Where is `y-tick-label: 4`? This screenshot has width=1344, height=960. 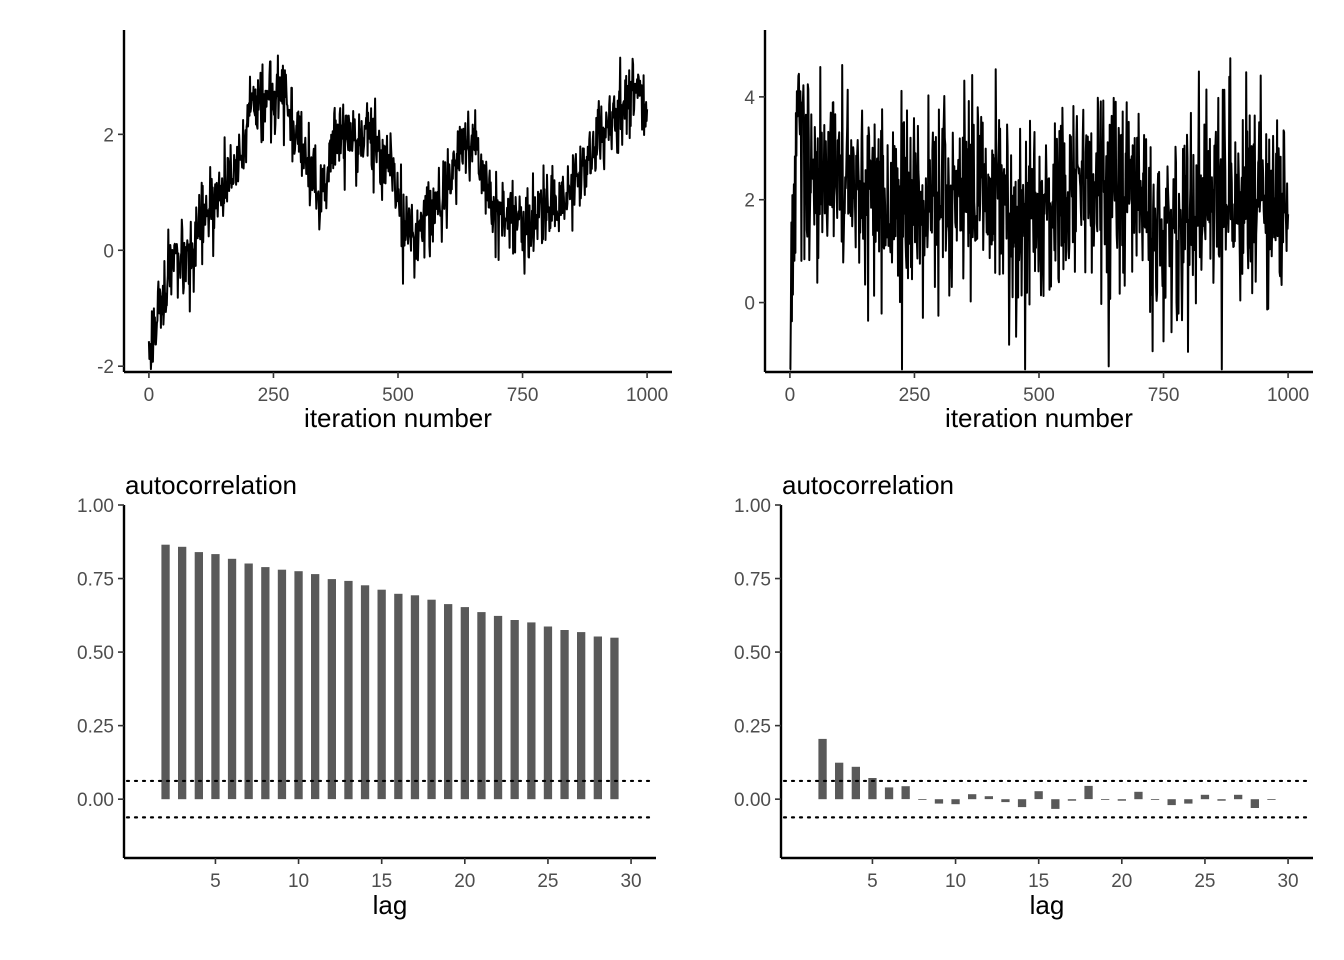 y-tick-label: 4 is located at coordinates (749, 98).